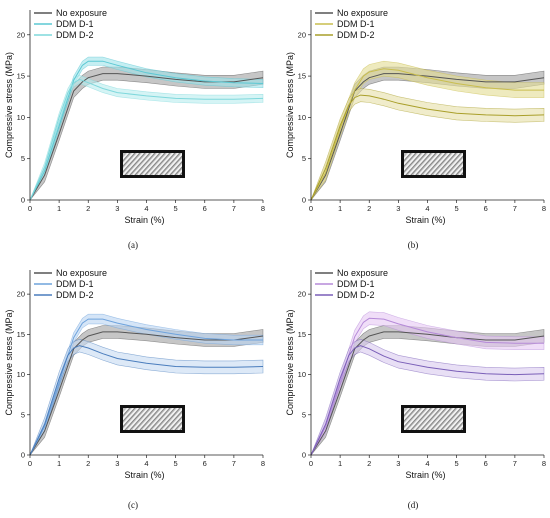 This screenshot has height=518, width=550. Describe the element at coordinates (21, 294) in the screenshot. I see `y-tick-label: 20` at that location.